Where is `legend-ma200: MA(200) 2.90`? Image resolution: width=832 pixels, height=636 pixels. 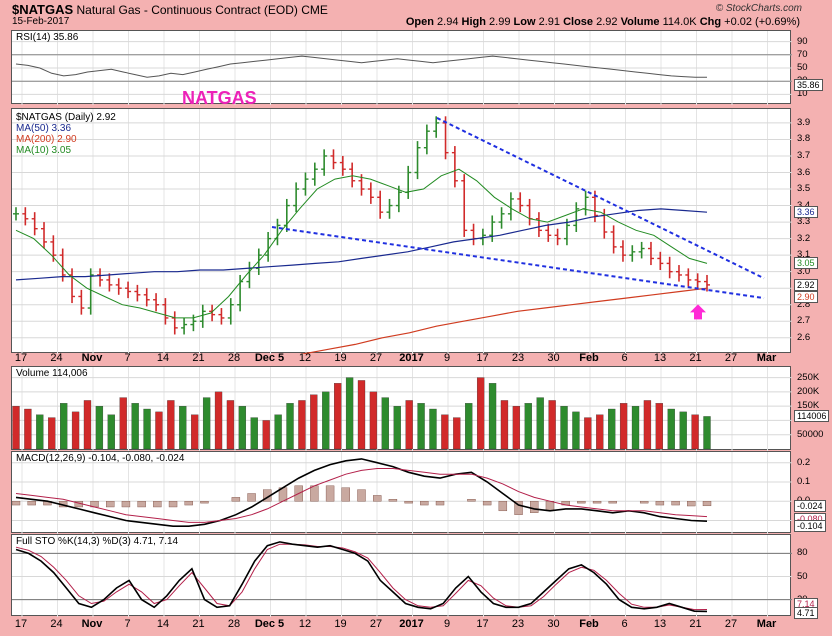 legend-ma200: MA(200) 2.90 is located at coordinates (46, 139).